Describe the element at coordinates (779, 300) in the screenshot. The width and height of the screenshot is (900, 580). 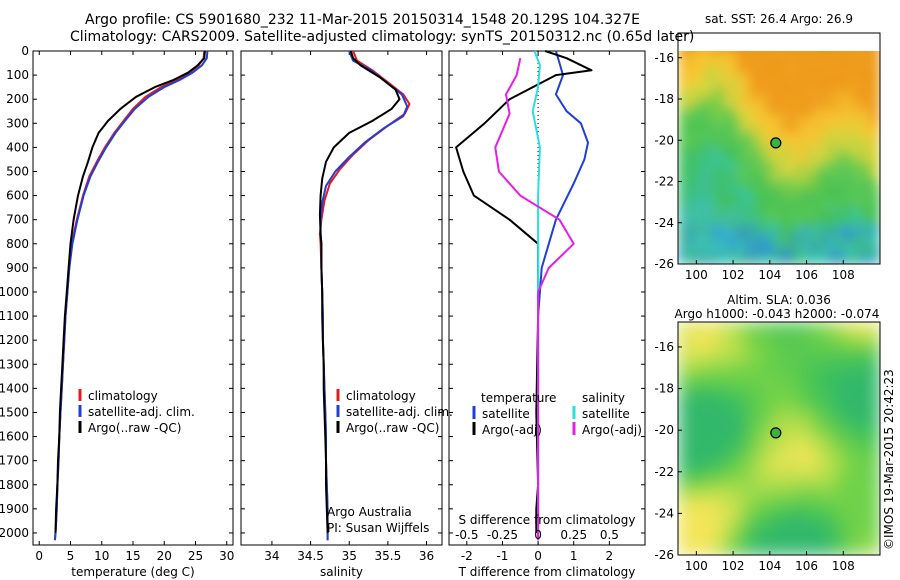
I see `sla-map-title: Altim. SLA: 0.036` at that location.